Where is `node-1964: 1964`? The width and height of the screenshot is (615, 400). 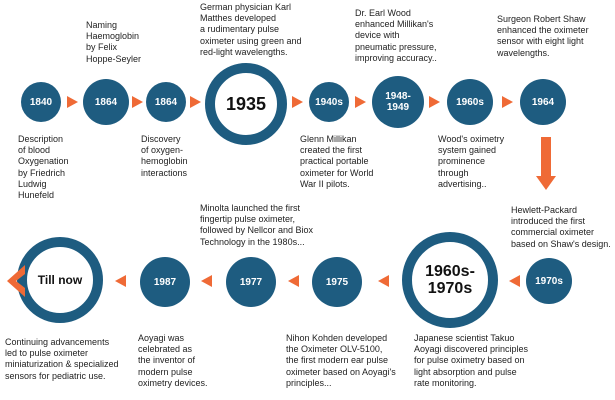 node-1964: 1964 is located at coordinates (543, 102).